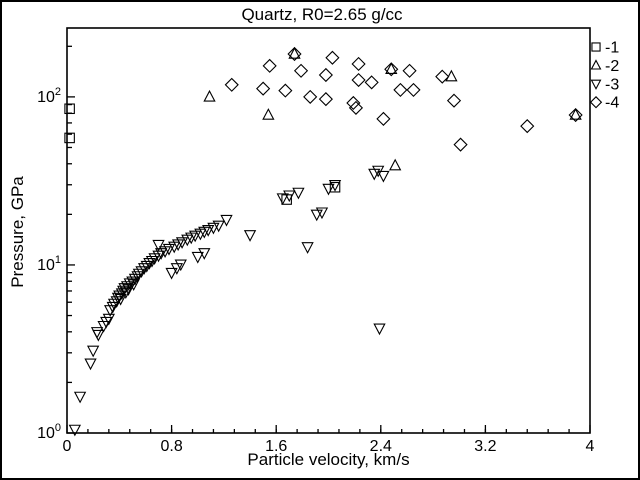 This screenshot has height=480, width=640. What do you see at coordinates (612, 103) in the screenshot?
I see `legend-label: -4` at bounding box center [612, 103].